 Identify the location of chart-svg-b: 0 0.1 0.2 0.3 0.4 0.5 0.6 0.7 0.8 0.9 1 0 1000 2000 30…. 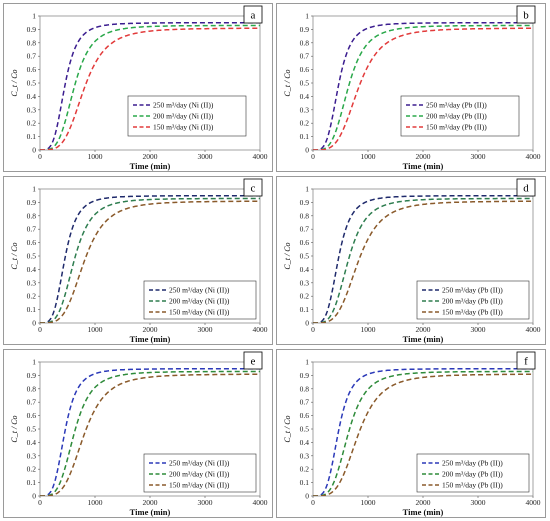
(412, 88).